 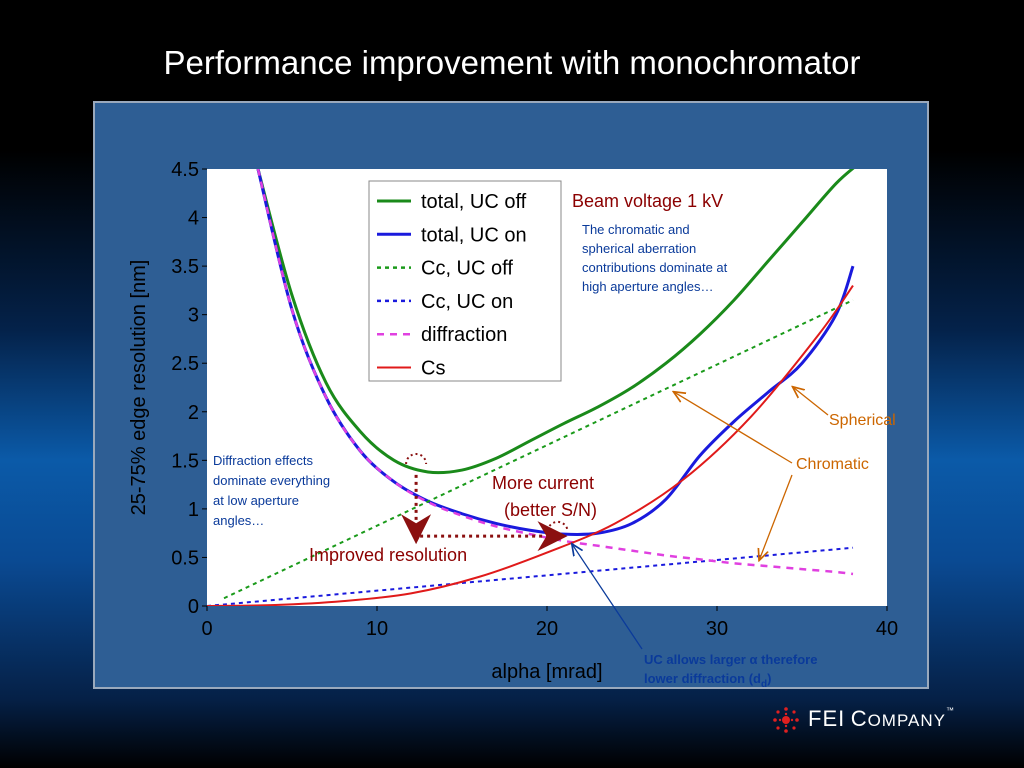 I want to click on y-tick-label: 3, so click(x=193, y=316).